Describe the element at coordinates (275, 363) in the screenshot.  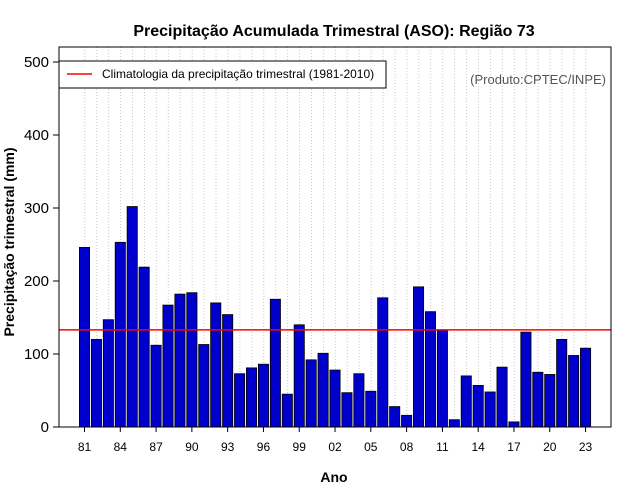
I see `bar-1997` at that location.